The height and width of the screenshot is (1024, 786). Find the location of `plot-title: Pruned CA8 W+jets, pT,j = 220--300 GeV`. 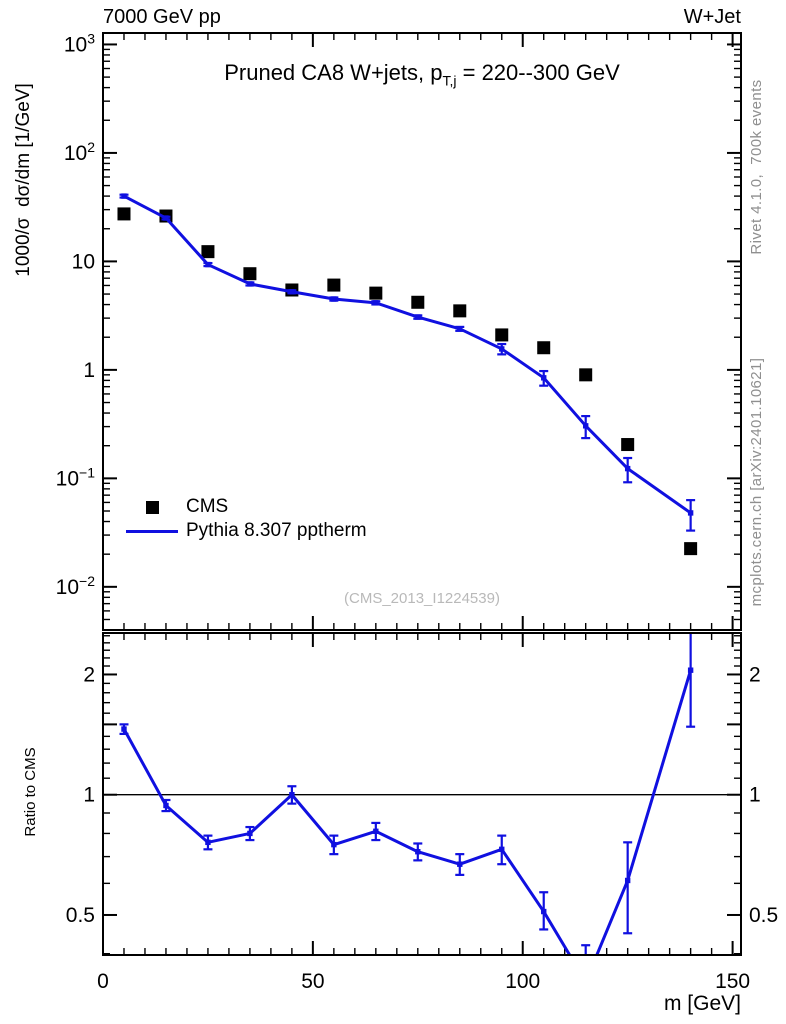

plot-title: Pruned CA8 W+jets, pT,j = 220--300 GeV is located at coordinates (422, 74).